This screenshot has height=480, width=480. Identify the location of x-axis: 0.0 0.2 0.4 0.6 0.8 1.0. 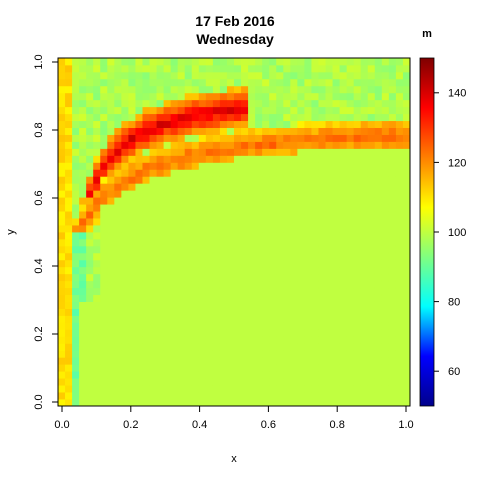
(234, 418).